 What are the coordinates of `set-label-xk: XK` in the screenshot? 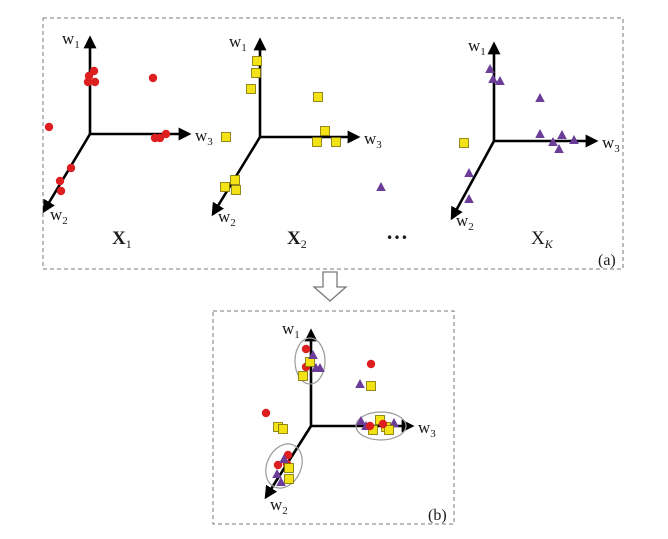 It's located at (542, 239).